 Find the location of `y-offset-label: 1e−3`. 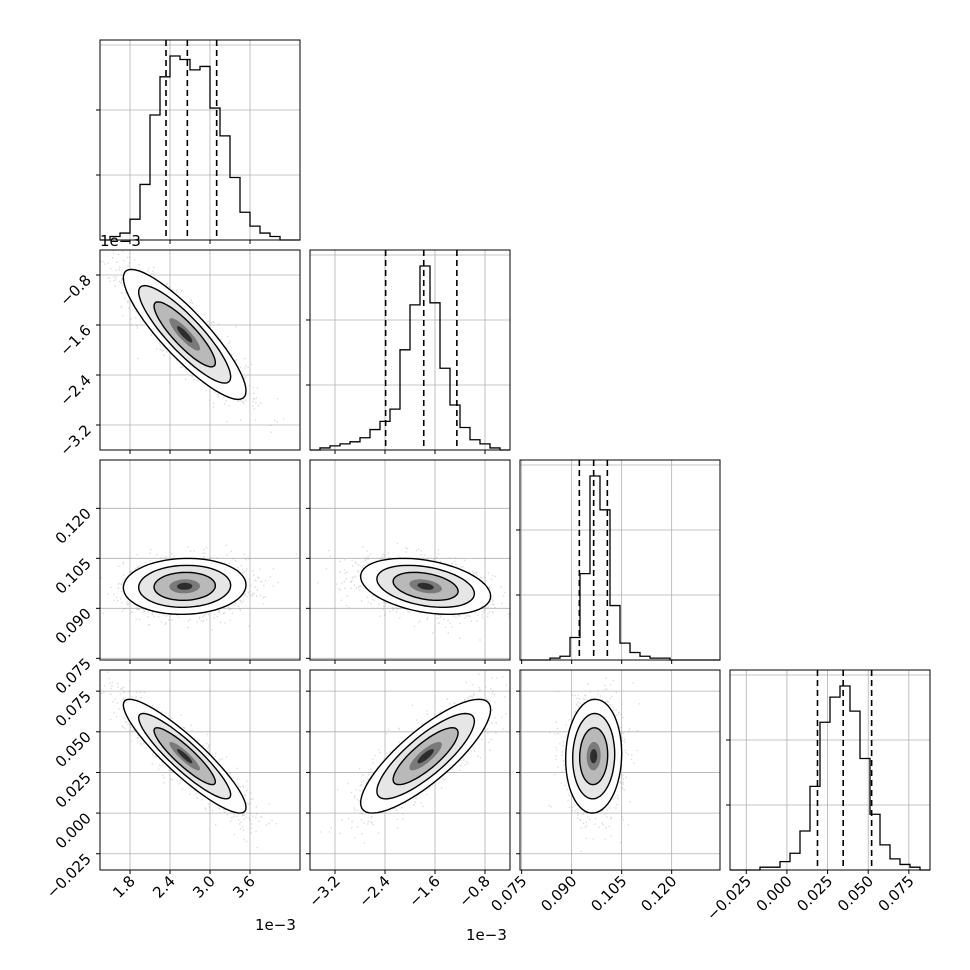

y-offset-label: 1e−3 is located at coordinates (120, 241).